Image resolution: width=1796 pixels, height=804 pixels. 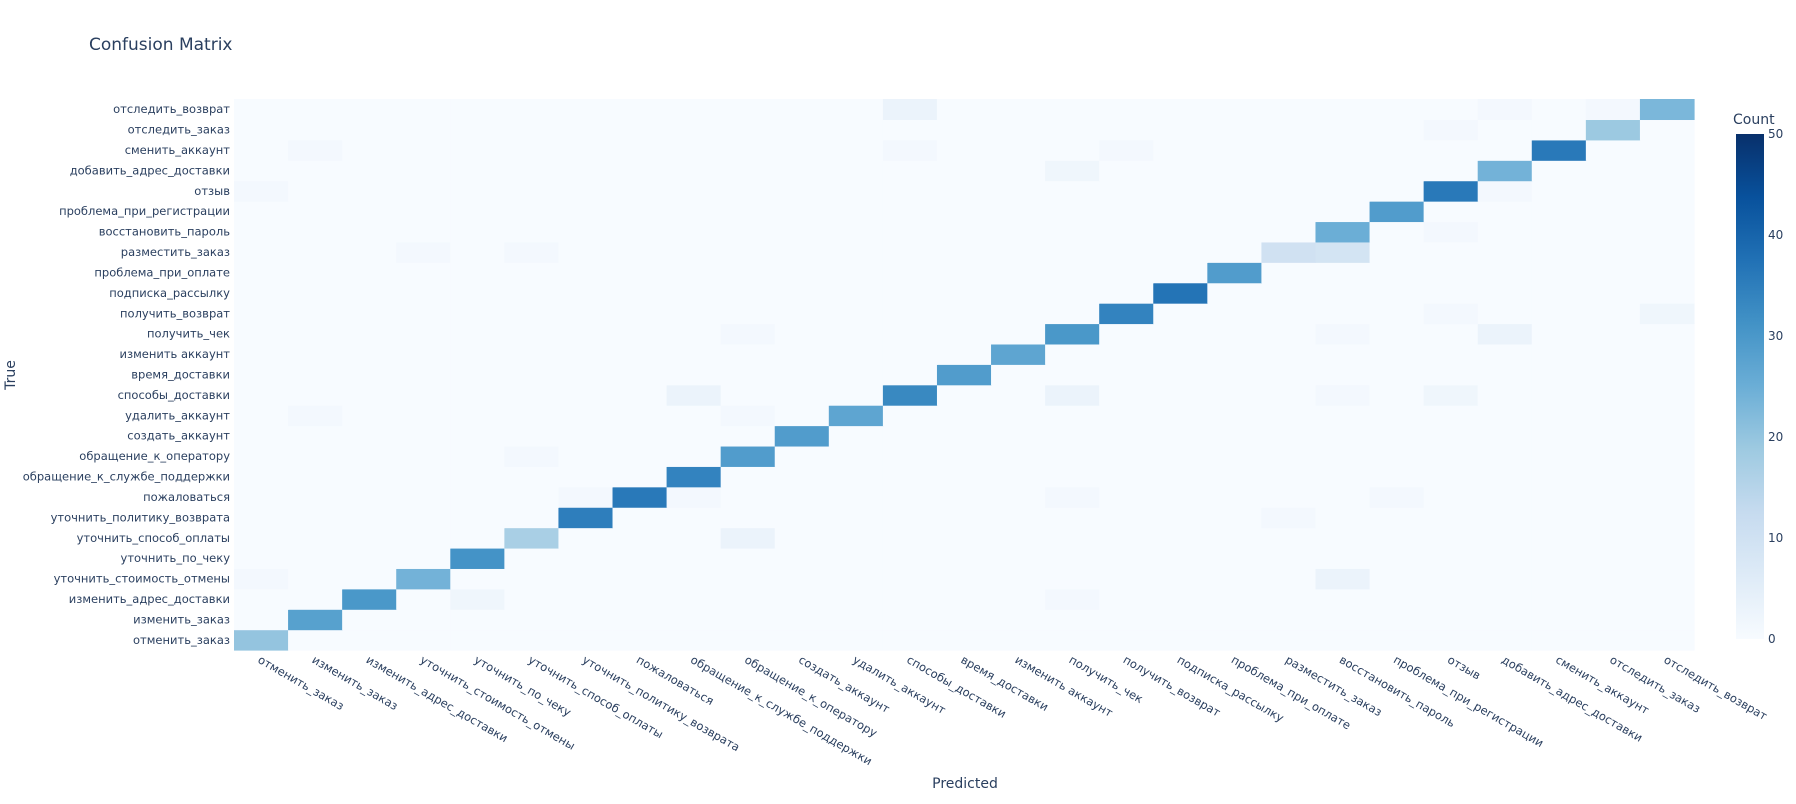 What do you see at coordinates (164, 232) in the screenshot?
I see `y-tick-label: восстановить_пароль` at bounding box center [164, 232].